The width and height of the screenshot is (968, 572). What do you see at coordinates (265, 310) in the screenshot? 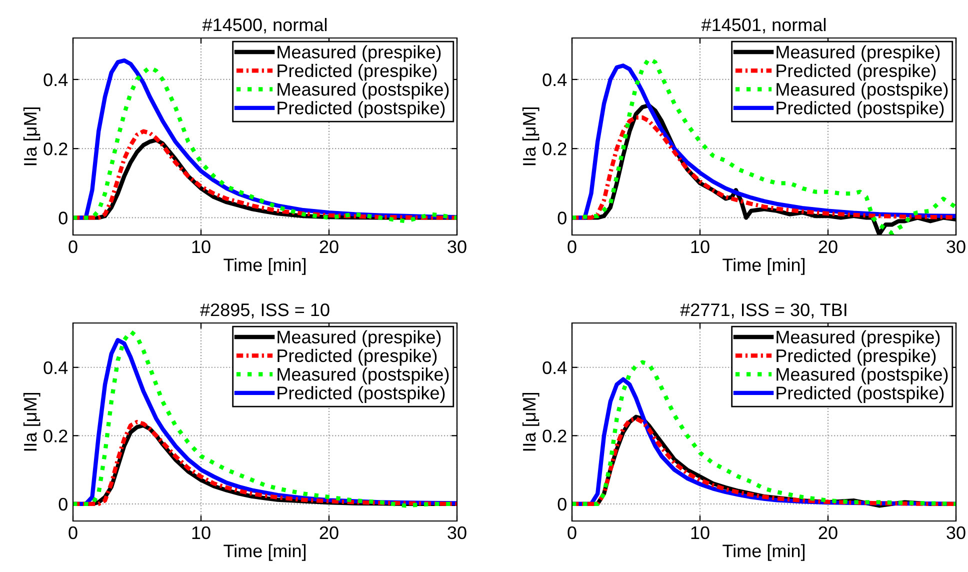
I see `chart-title: #2895, ISS = 10` at bounding box center [265, 310].